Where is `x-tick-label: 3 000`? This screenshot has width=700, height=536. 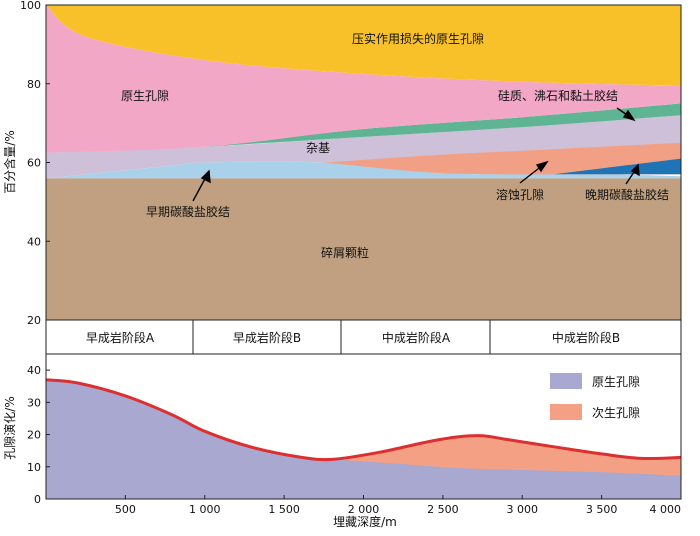 x-tick-label: 3 000 is located at coordinates (523, 509).